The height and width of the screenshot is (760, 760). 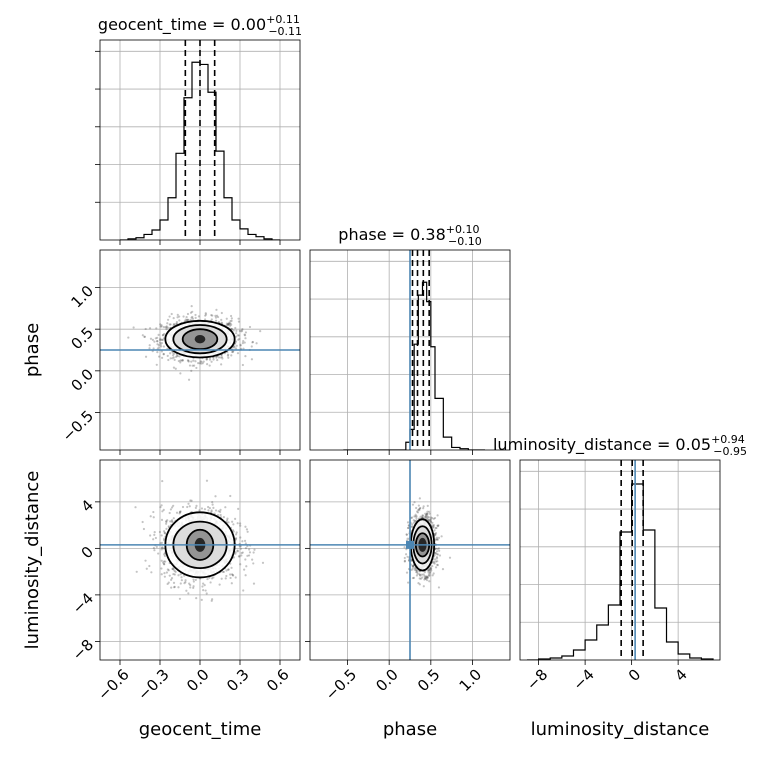 What do you see at coordinates (238, 681) in the screenshot?
I see `x-tick-label: 0.3` at bounding box center [238, 681].